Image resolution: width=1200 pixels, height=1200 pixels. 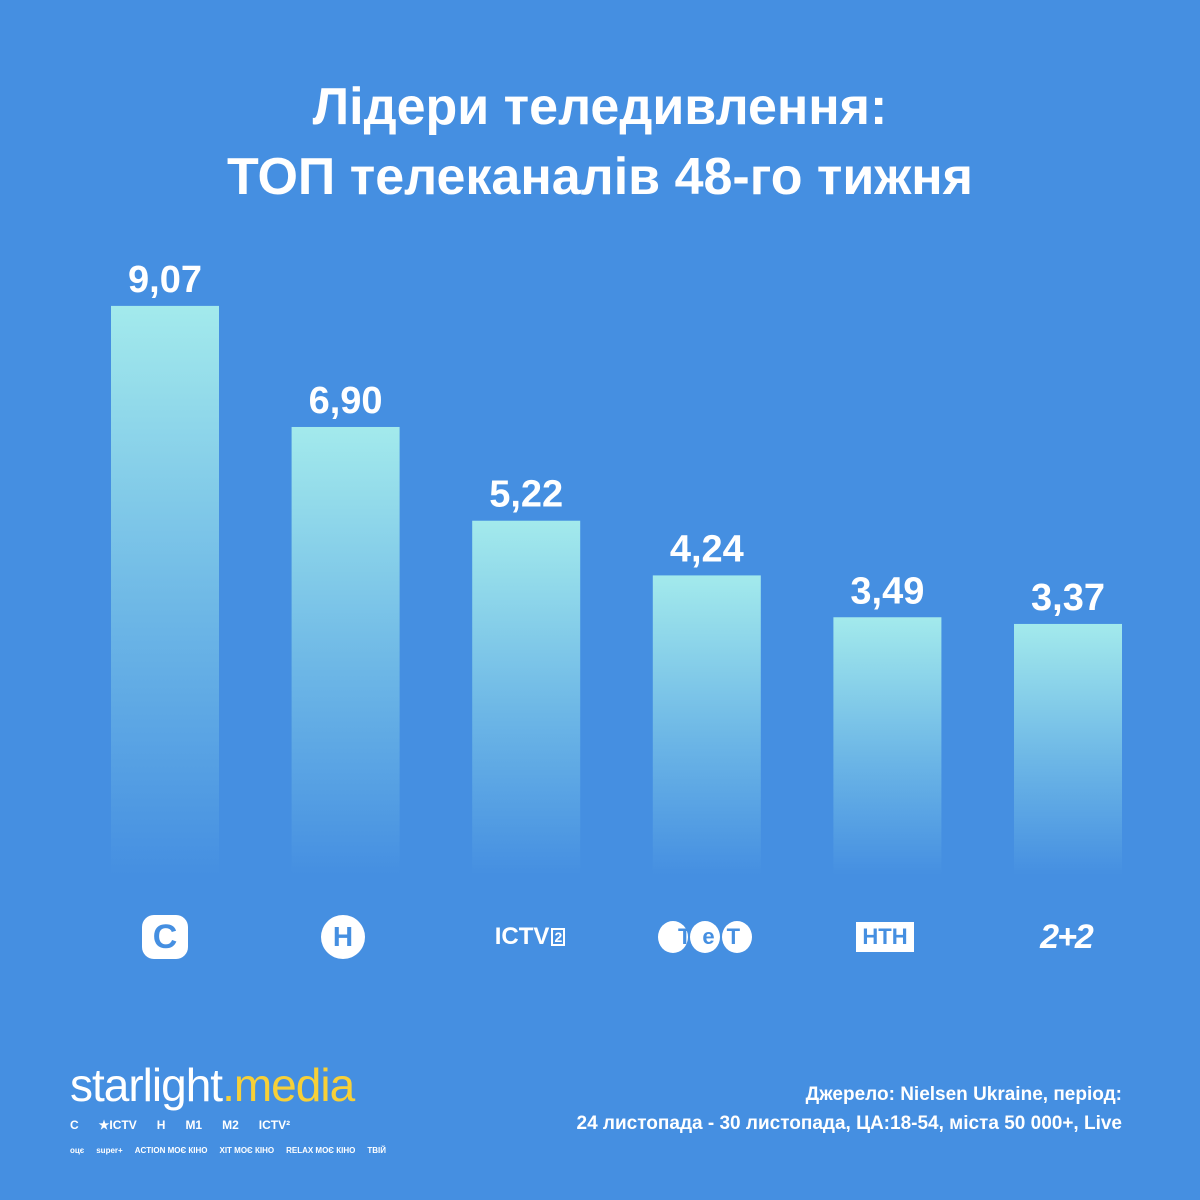 What do you see at coordinates (346, 401) in the screenshot?
I see `value-label: 6,90` at bounding box center [346, 401].